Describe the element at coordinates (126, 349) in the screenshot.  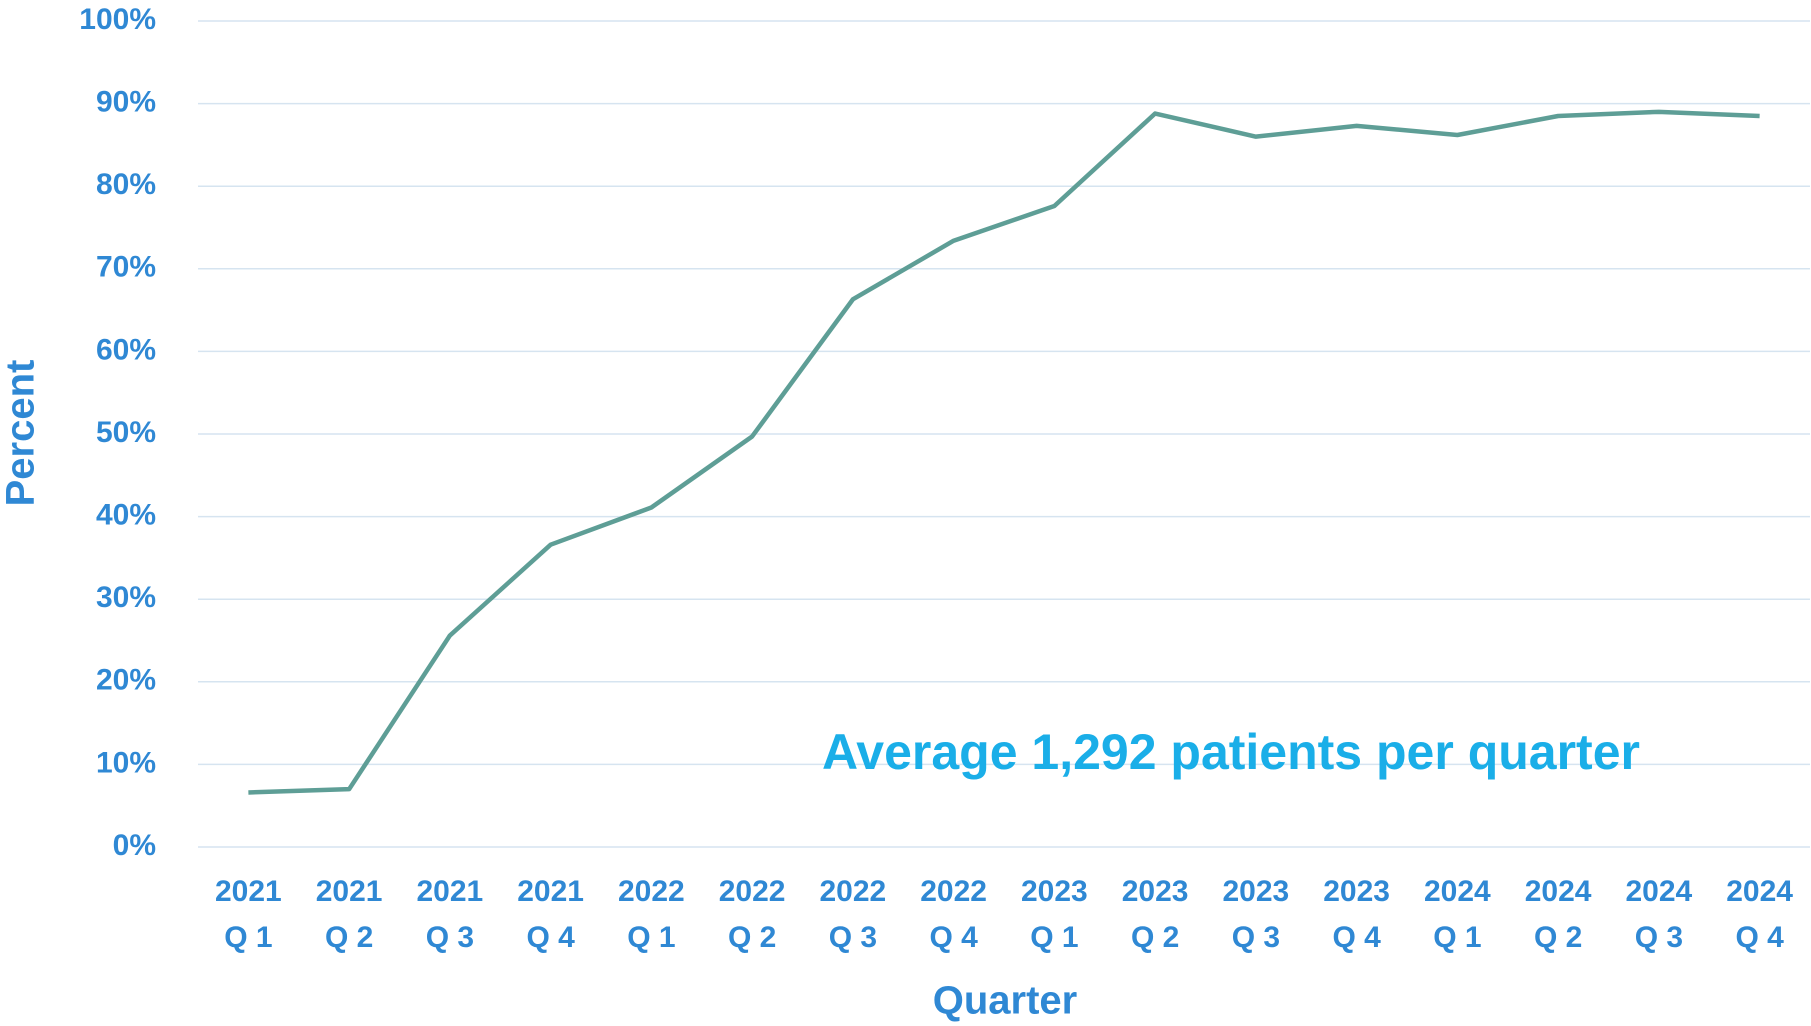
I see `y-tick-label: 60%` at that location.